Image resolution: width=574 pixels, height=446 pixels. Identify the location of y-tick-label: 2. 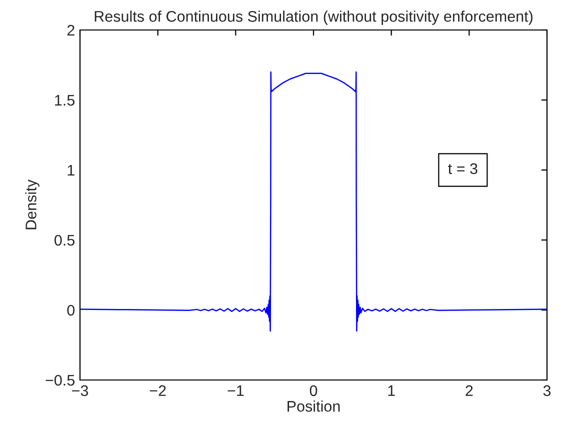
(70, 30).